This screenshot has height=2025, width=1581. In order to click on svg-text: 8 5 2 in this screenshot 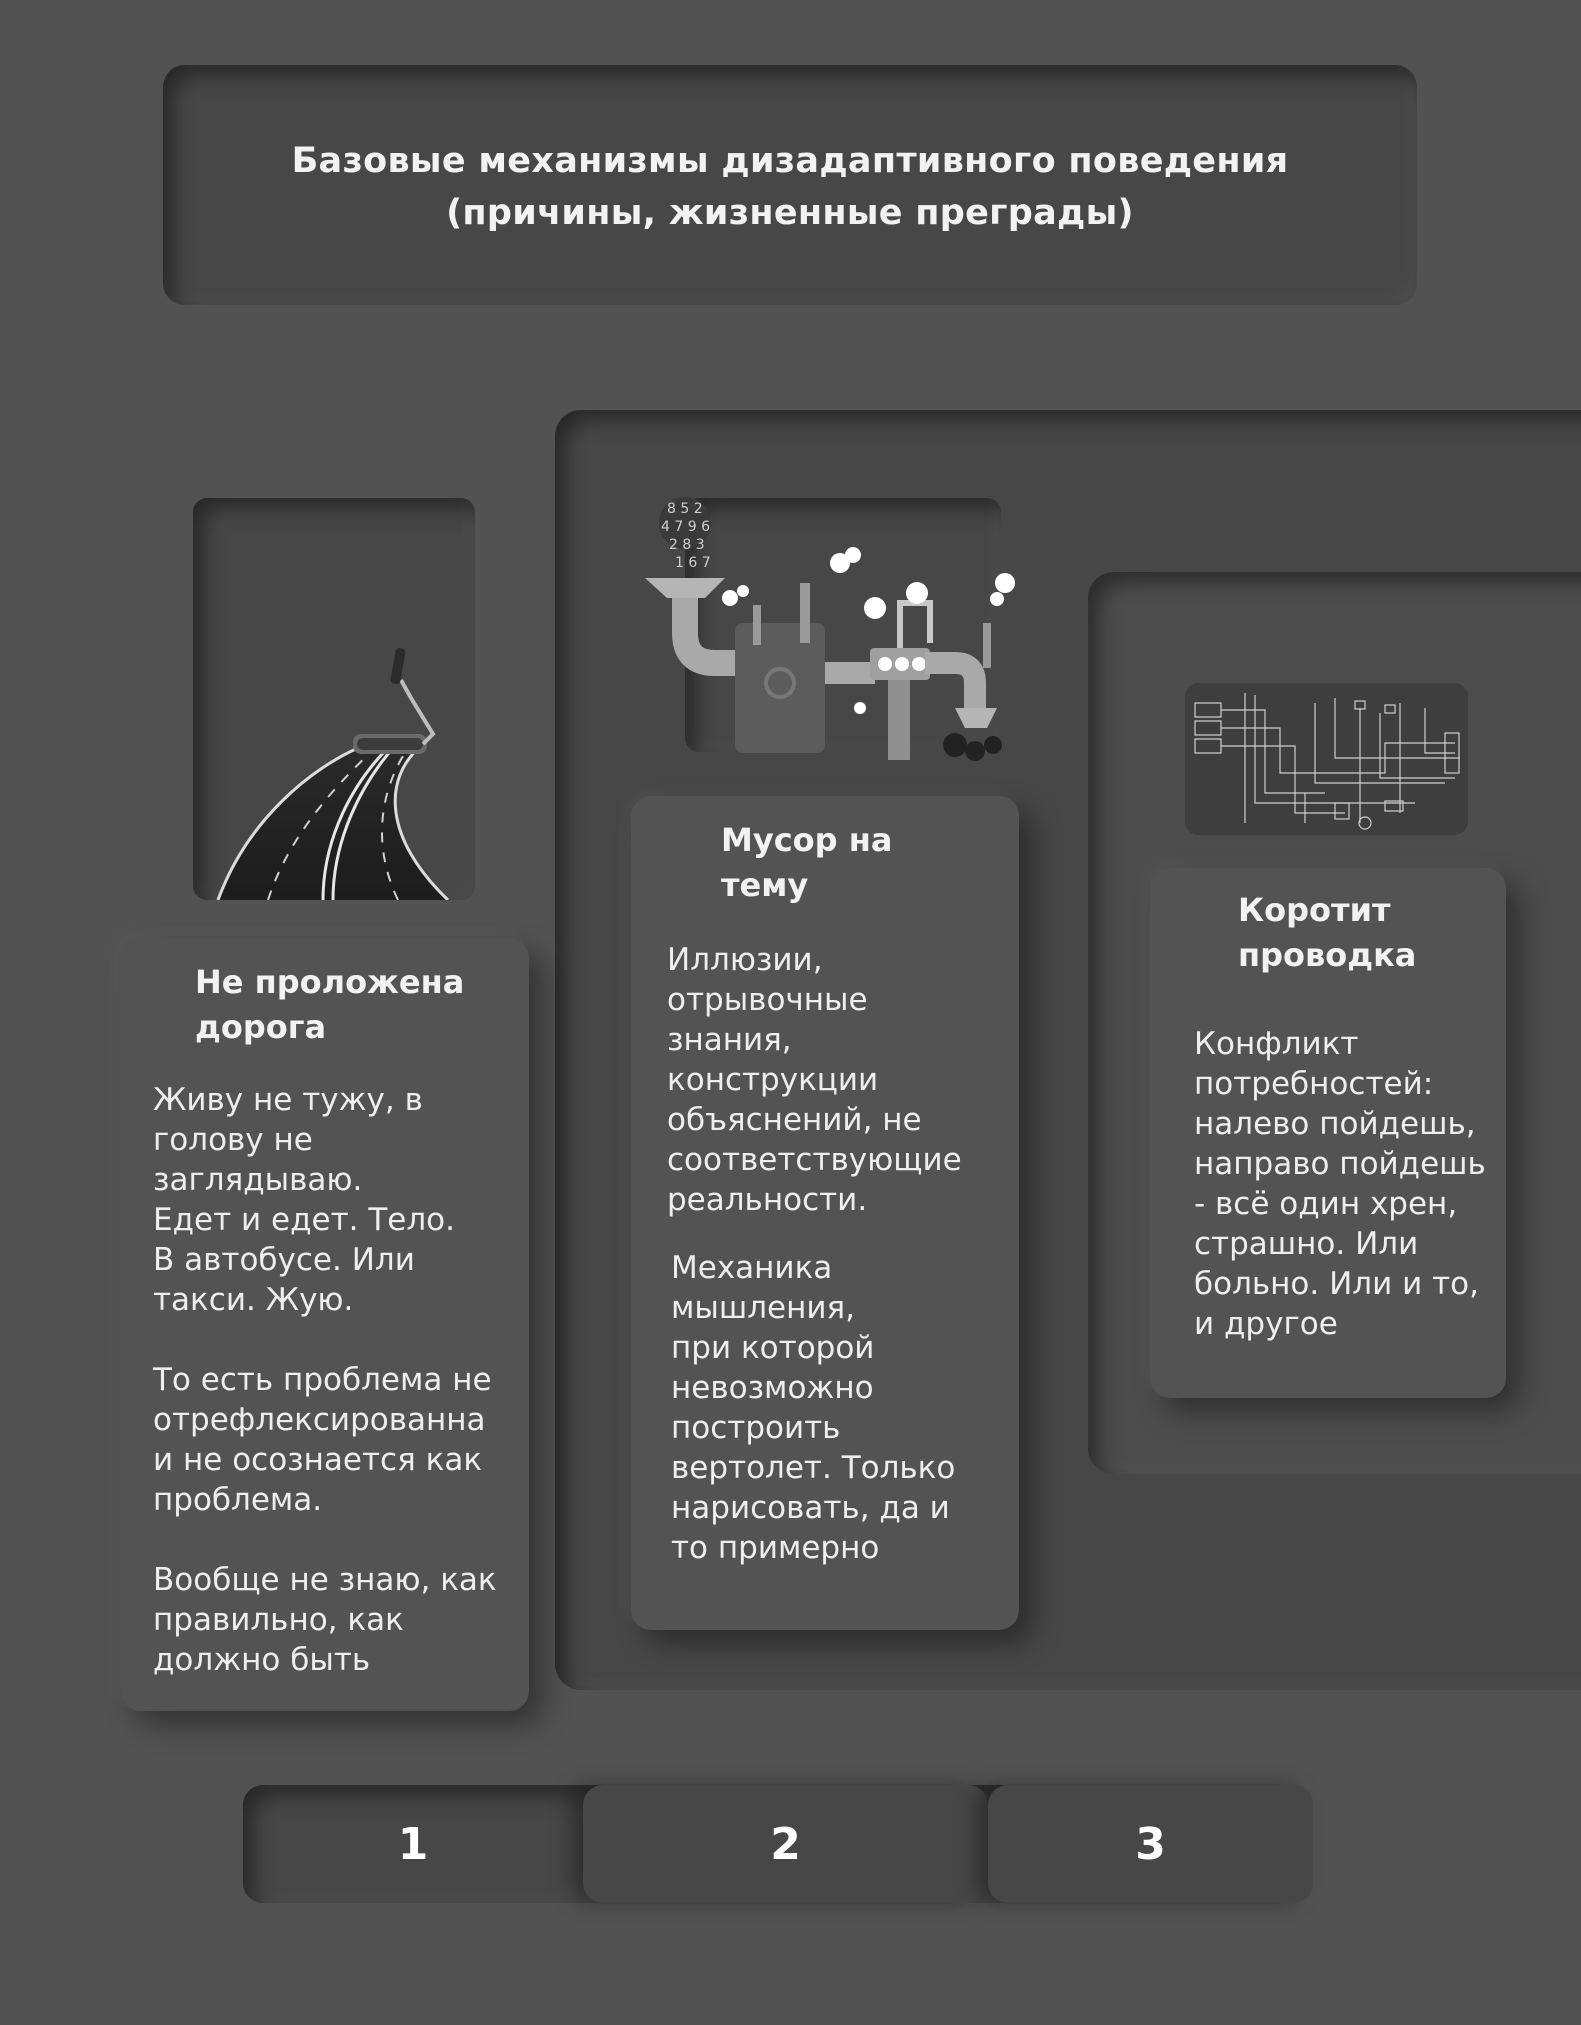, I will do `click(685, 509)`.